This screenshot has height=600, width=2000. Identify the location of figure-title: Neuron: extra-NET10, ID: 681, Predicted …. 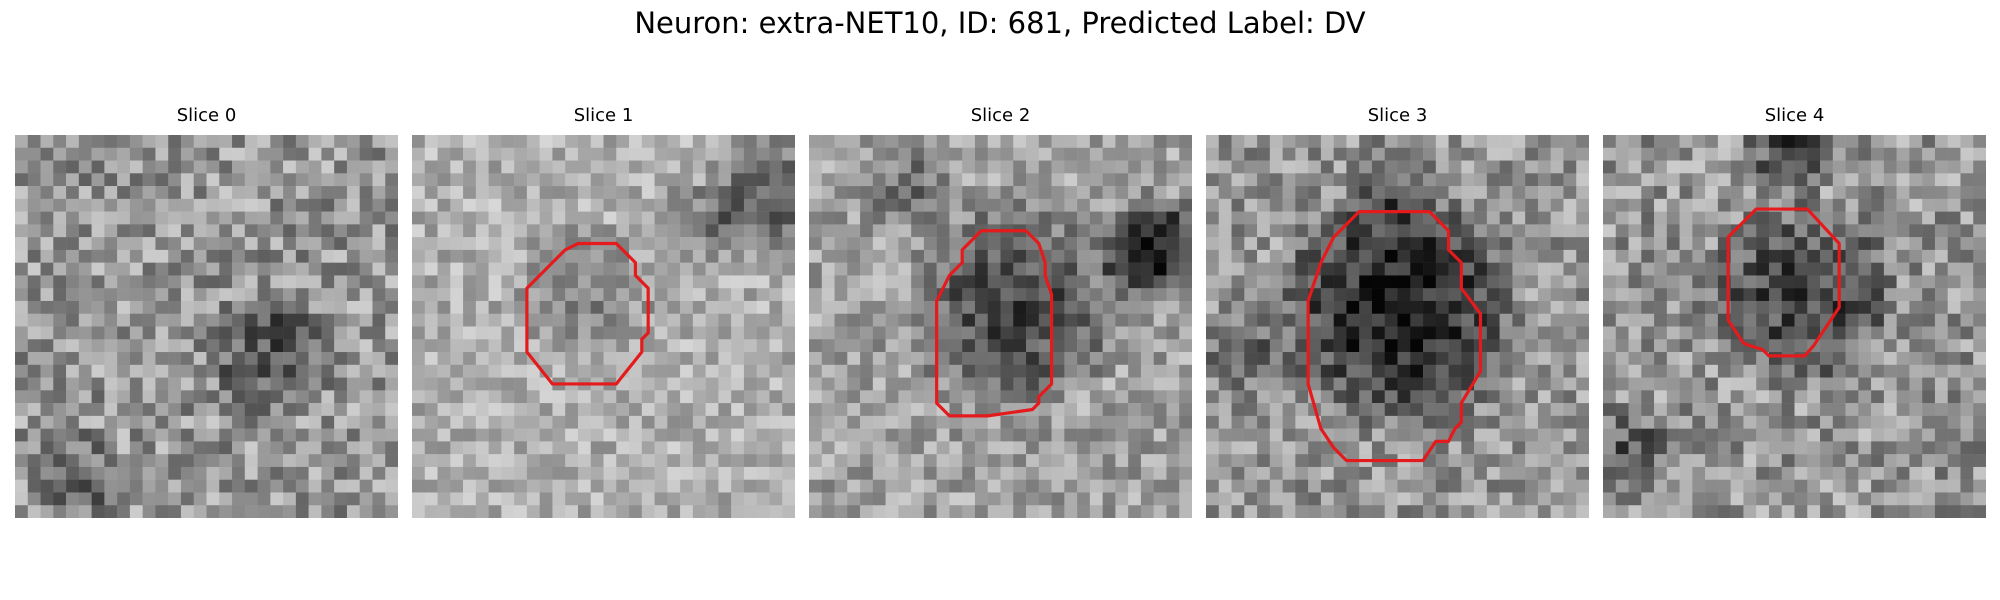
(1000, 23).